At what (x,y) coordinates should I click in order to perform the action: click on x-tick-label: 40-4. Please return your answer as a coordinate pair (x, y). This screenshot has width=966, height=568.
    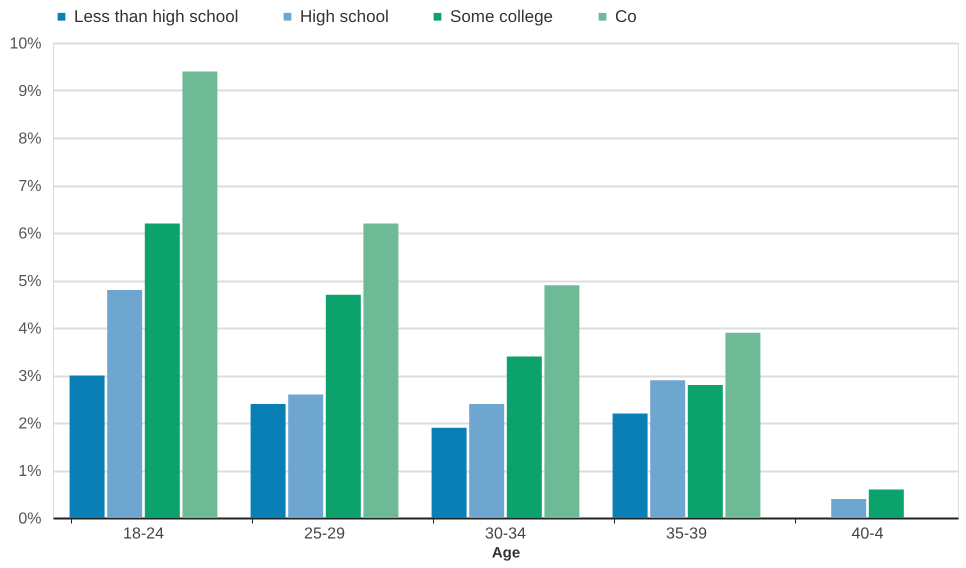
    Looking at the image, I should click on (867, 534).